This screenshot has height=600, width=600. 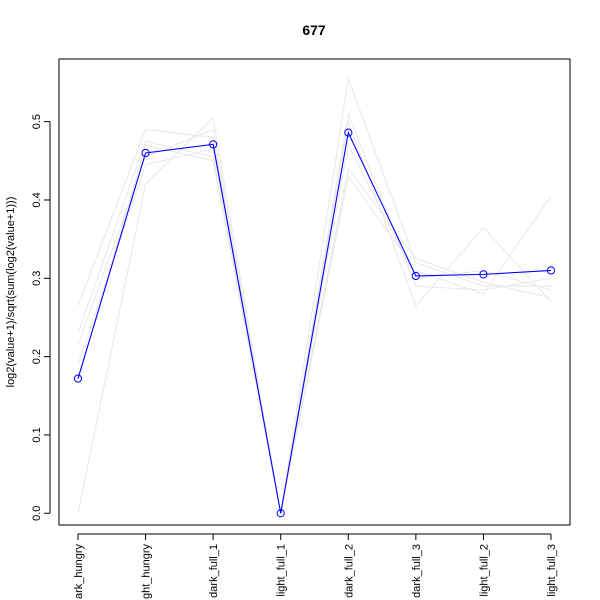 What do you see at coordinates (37, 199) in the screenshot?
I see `y-tick-label: 0.4` at bounding box center [37, 199].